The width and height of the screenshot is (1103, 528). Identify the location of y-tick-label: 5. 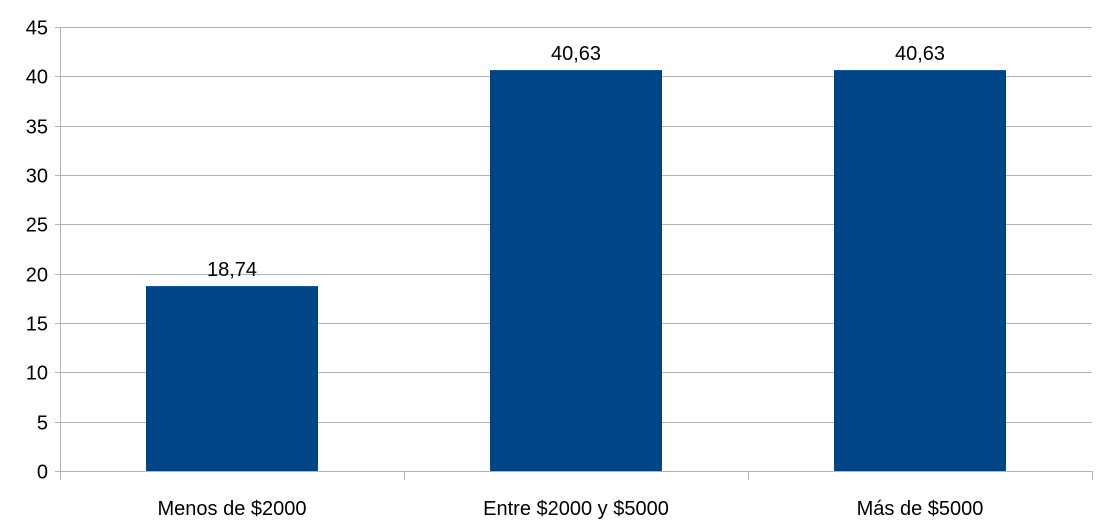
(42, 424).